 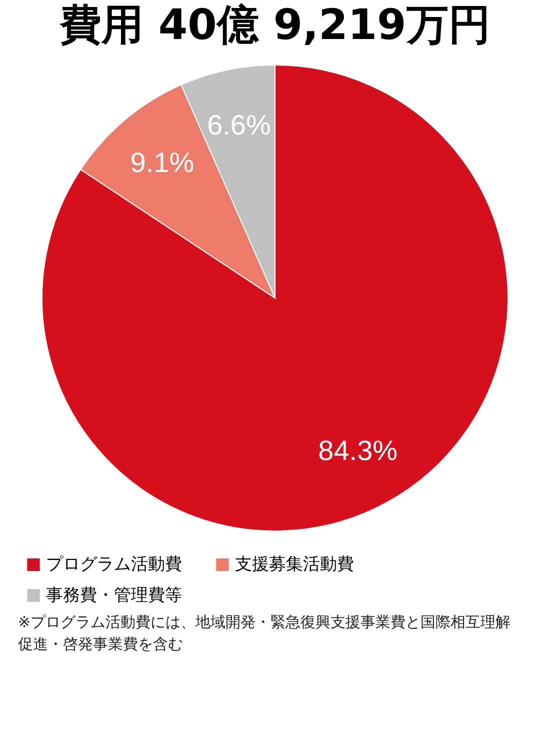 I want to click on text: ※プログラム活動費には、地域開発・緊急復興支援事業費と国際相互理解促進・啓発事業費を含む, so click(x=265, y=633).